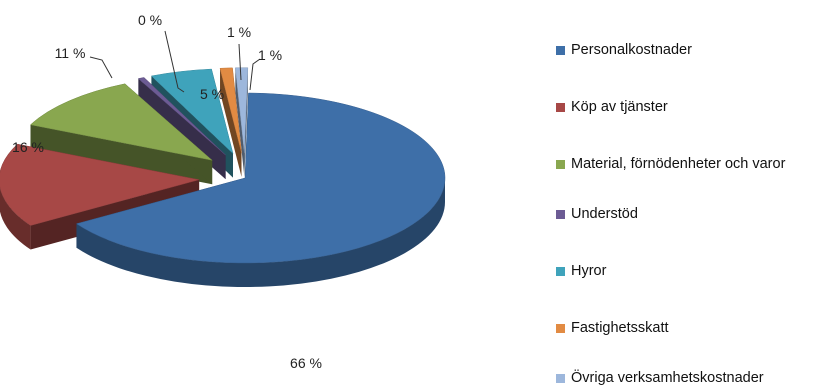 Image resolution: width=828 pixels, height=388 pixels. Describe the element at coordinates (181, 116) in the screenshot. I see `pie-slice-top-understod` at that location.